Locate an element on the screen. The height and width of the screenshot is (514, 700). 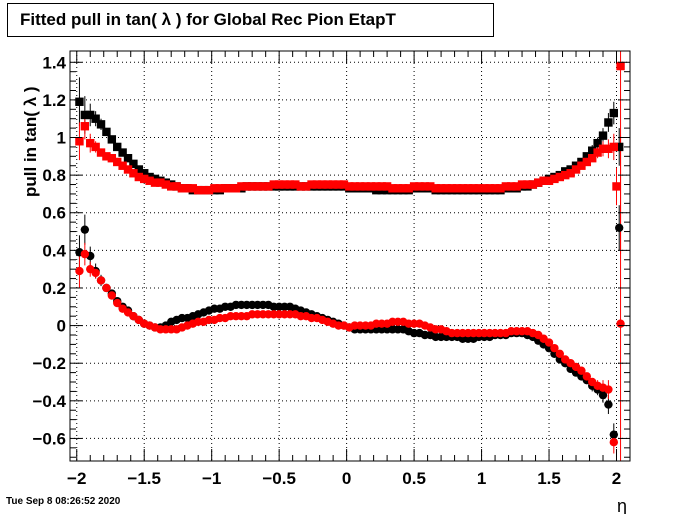
x-tick-label: 0 is located at coordinates (346, 478).